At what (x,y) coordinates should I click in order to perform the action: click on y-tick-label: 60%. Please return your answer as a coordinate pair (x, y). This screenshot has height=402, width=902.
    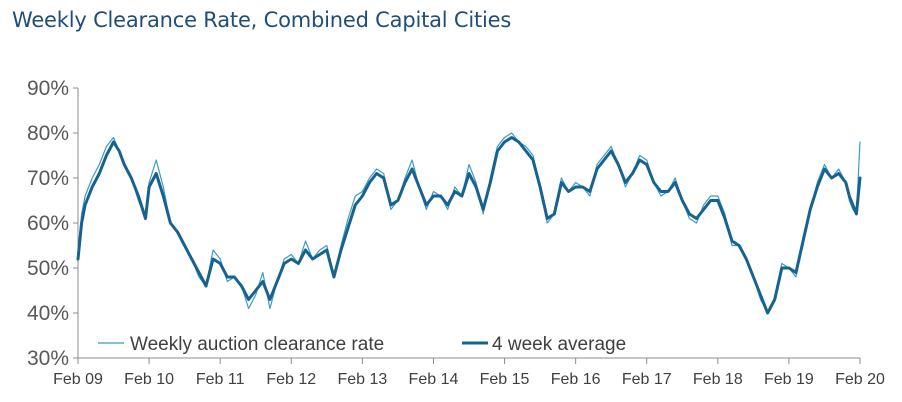
    Looking at the image, I should click on (48, 223).